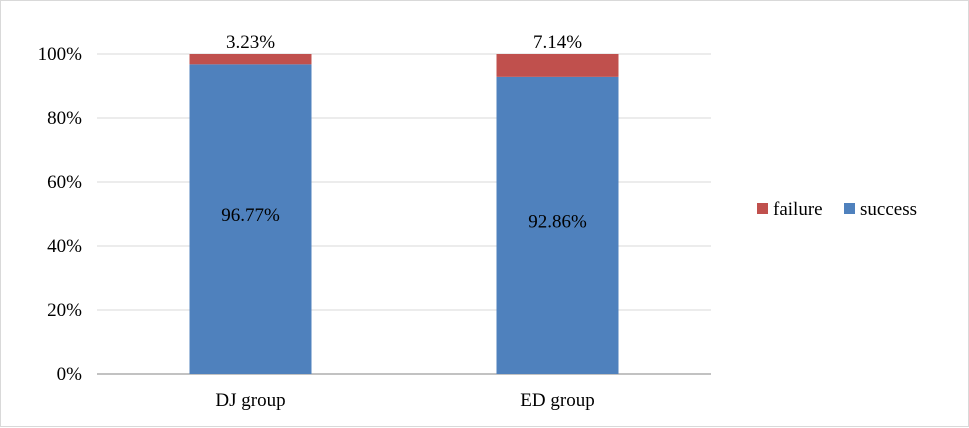 The height and width of the screenshot is (428, 969). What do you see at coordinates (762, 208) in the screenshot?
I see `legend-swatch-failure` at bounding box center [762, 208].